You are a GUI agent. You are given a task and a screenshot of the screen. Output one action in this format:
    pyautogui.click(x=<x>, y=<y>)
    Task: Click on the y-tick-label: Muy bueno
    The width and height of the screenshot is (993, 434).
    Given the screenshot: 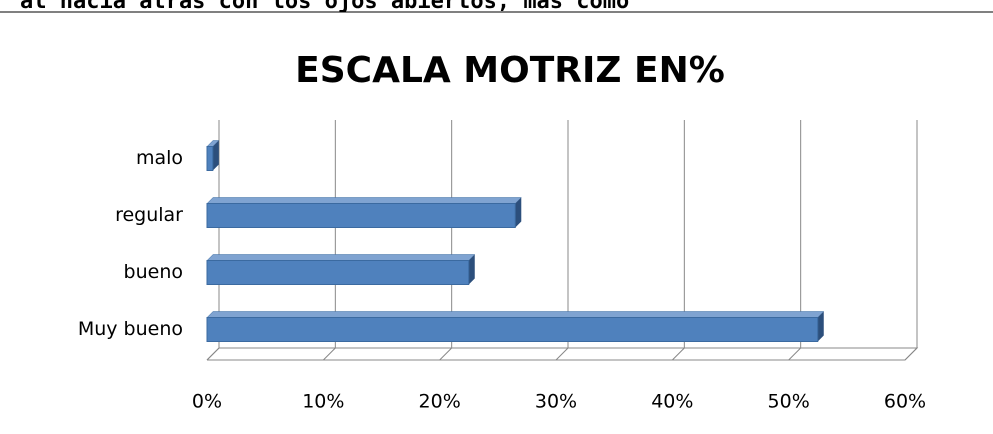 What is the action you would take?
    pyautogui.click(x=130, y=329)
    